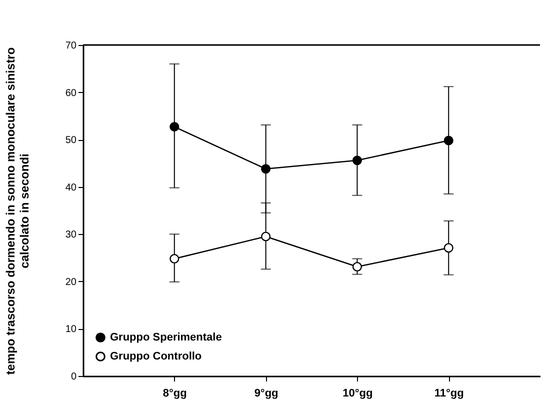 Image resolution: width=544 pixels, height=412 pixels. I want to click on y-tick-label: 50, so click(71, 140).